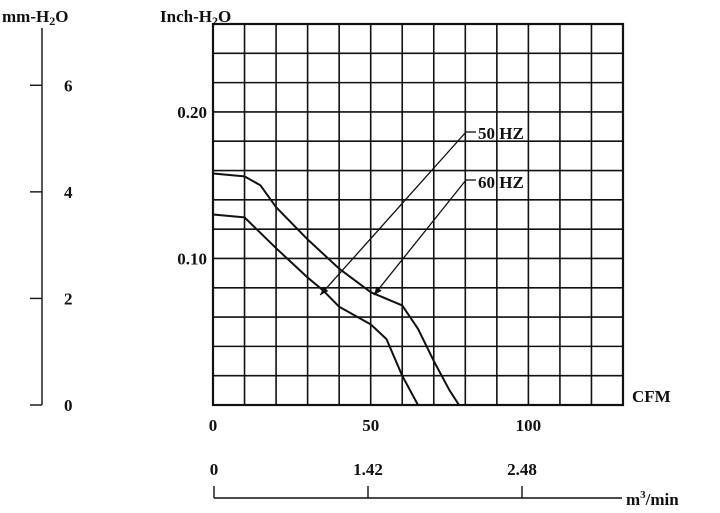 The height and width of the screenshot is (513, 720). I want to click on secondary-x-axis-label-sup: 3, so click(643, 495).